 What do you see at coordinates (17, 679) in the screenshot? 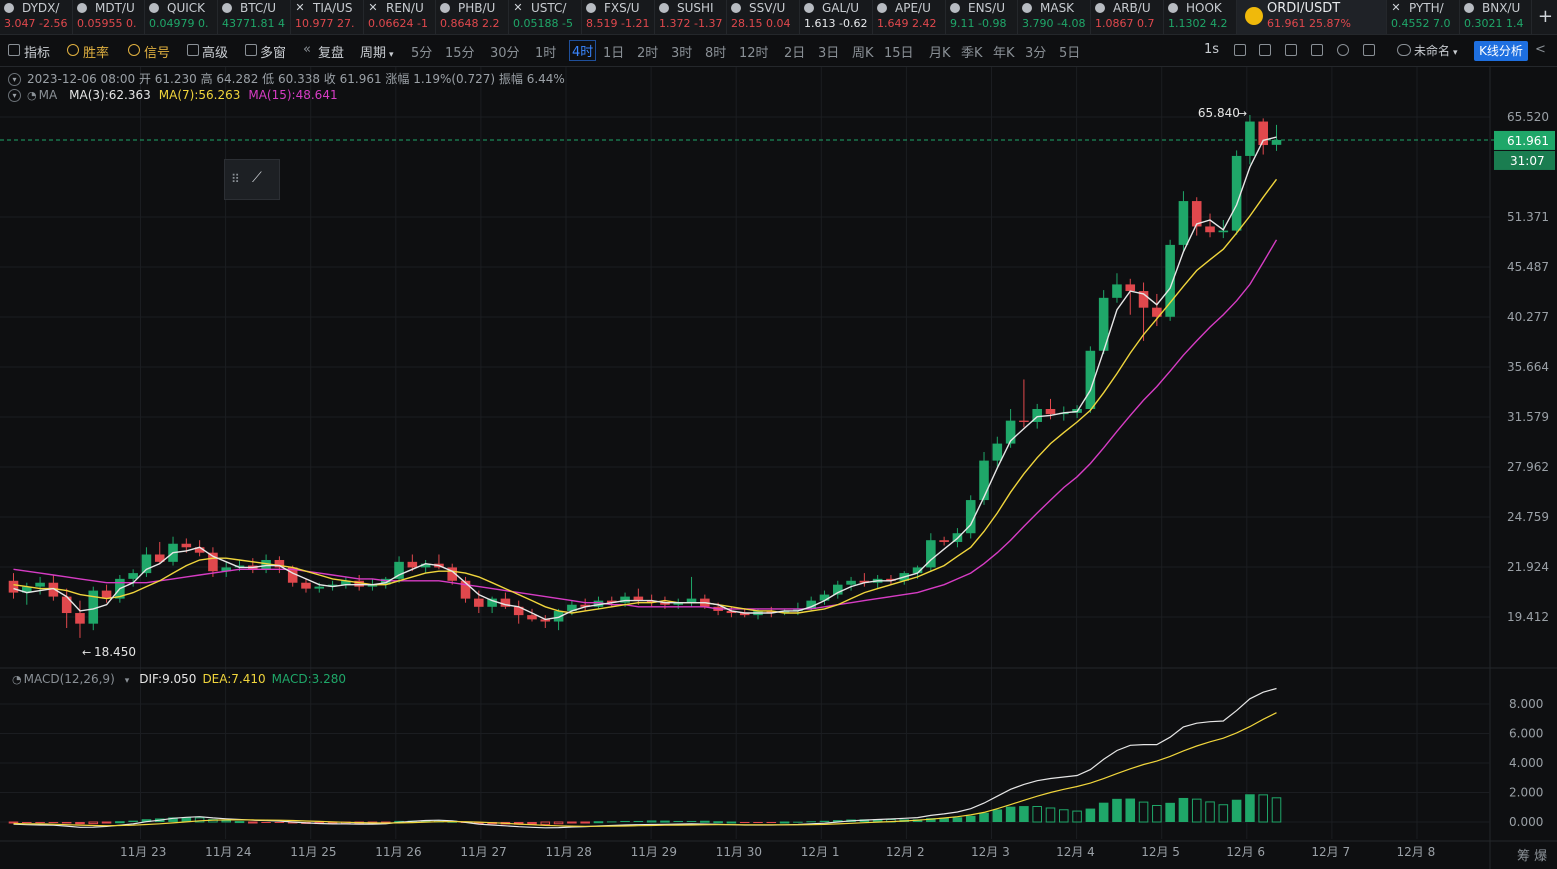
I see `bell-icon: ◔` at bounding box center [17, 679].